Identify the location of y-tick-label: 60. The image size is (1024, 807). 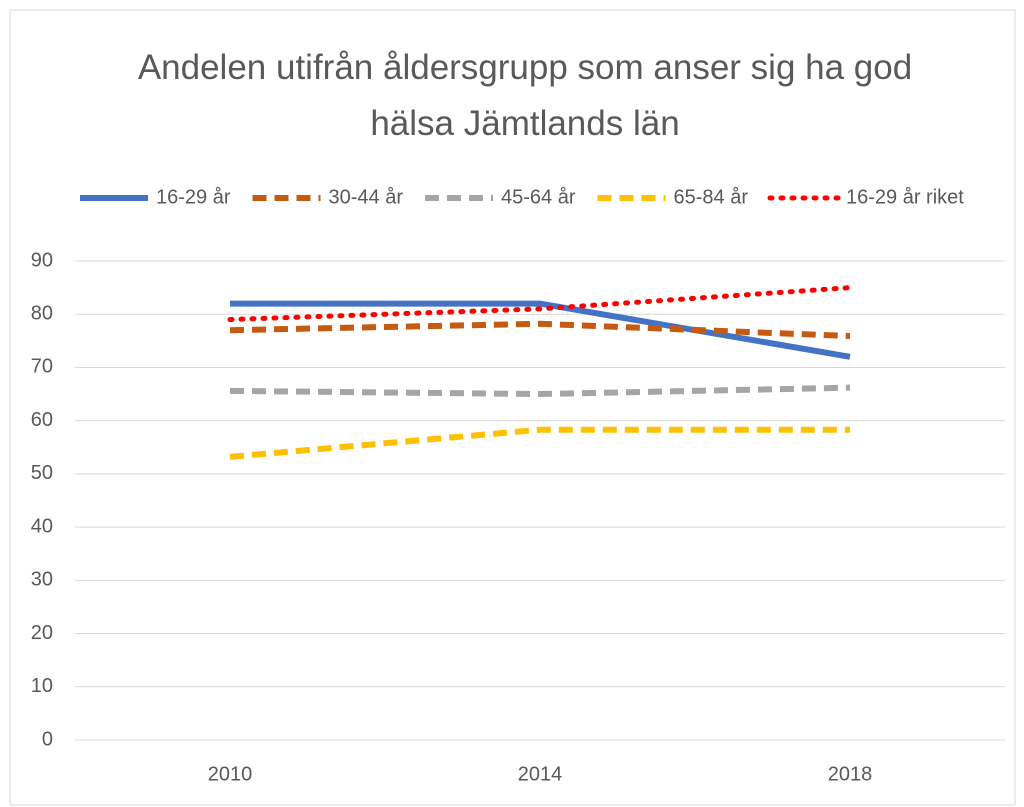
(42, 420).